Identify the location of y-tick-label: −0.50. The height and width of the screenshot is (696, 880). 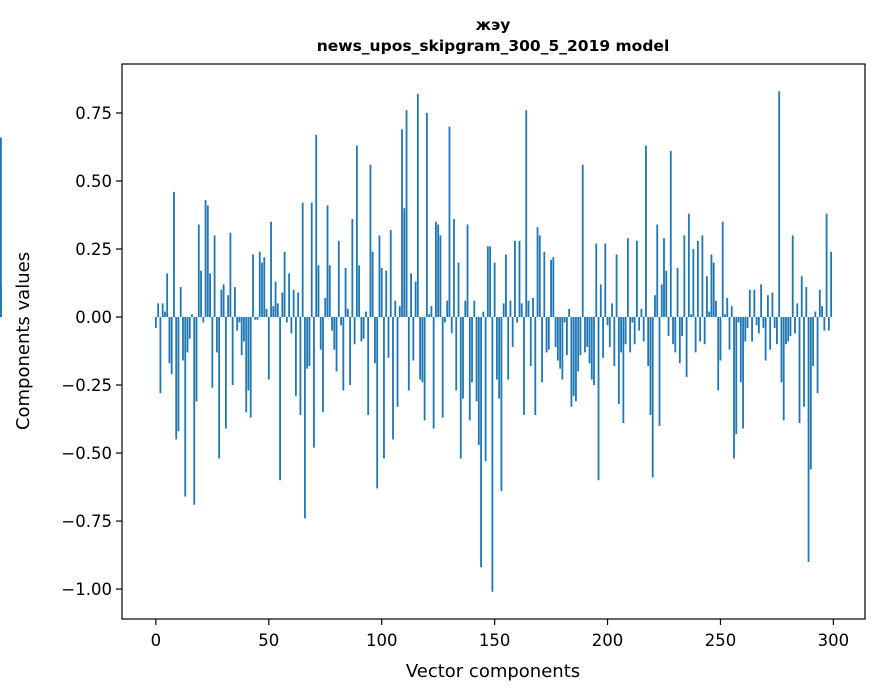
(86, 453).